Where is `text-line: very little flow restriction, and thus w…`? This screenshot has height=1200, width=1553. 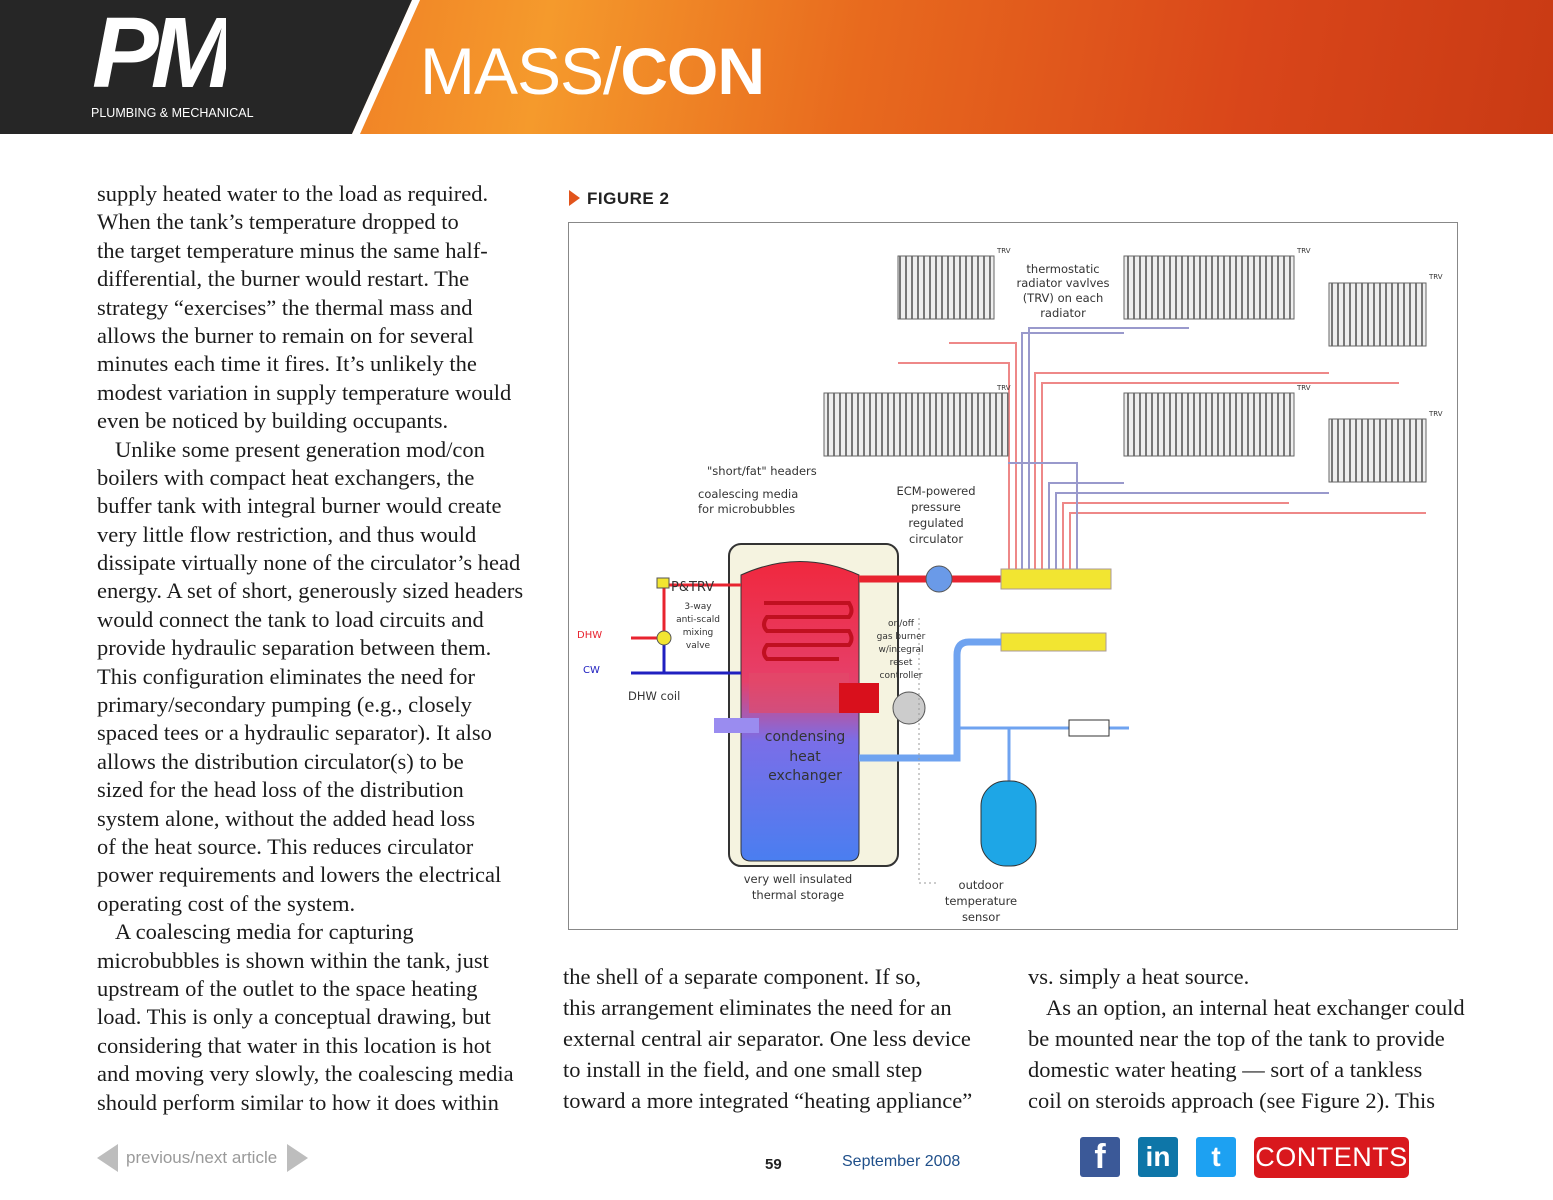
text-line: very little flow restriction, and thus w… is located at coordinates (287, 534).